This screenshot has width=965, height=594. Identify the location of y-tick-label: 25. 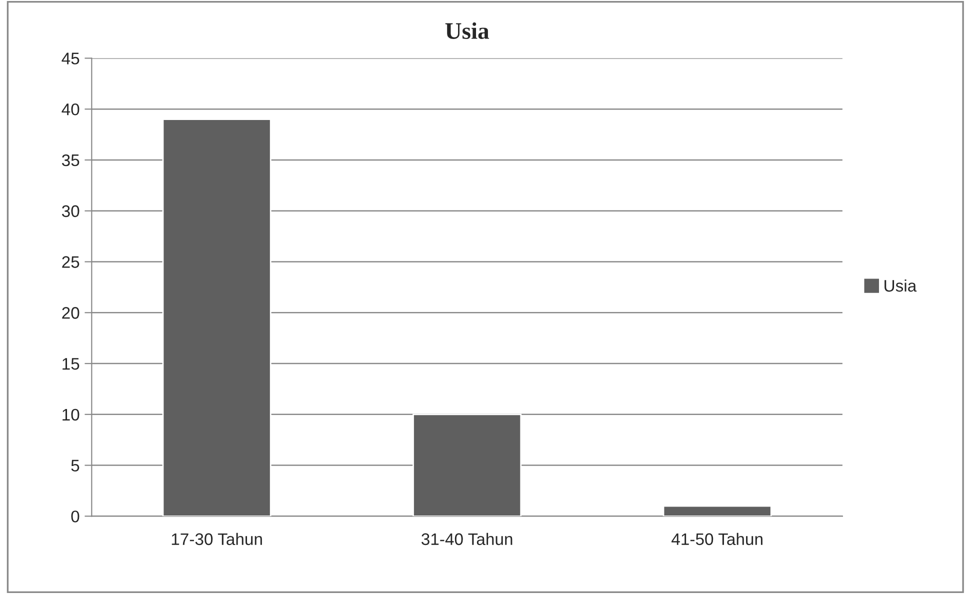
(71, 262).